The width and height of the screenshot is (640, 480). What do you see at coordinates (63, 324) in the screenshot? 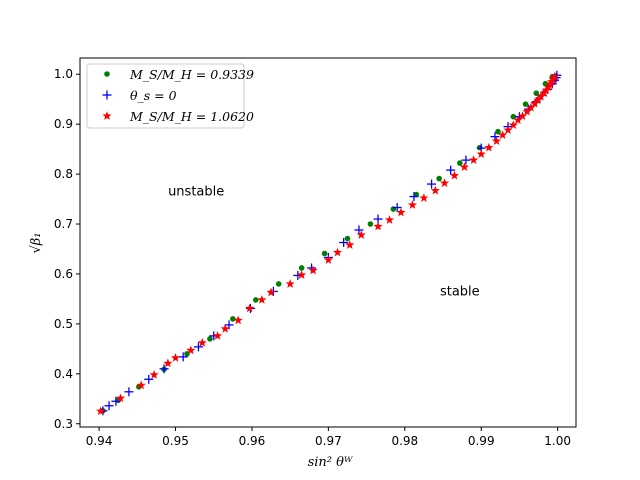
I see `y-tick-label: 0.5` at bounding box center [63, 324].